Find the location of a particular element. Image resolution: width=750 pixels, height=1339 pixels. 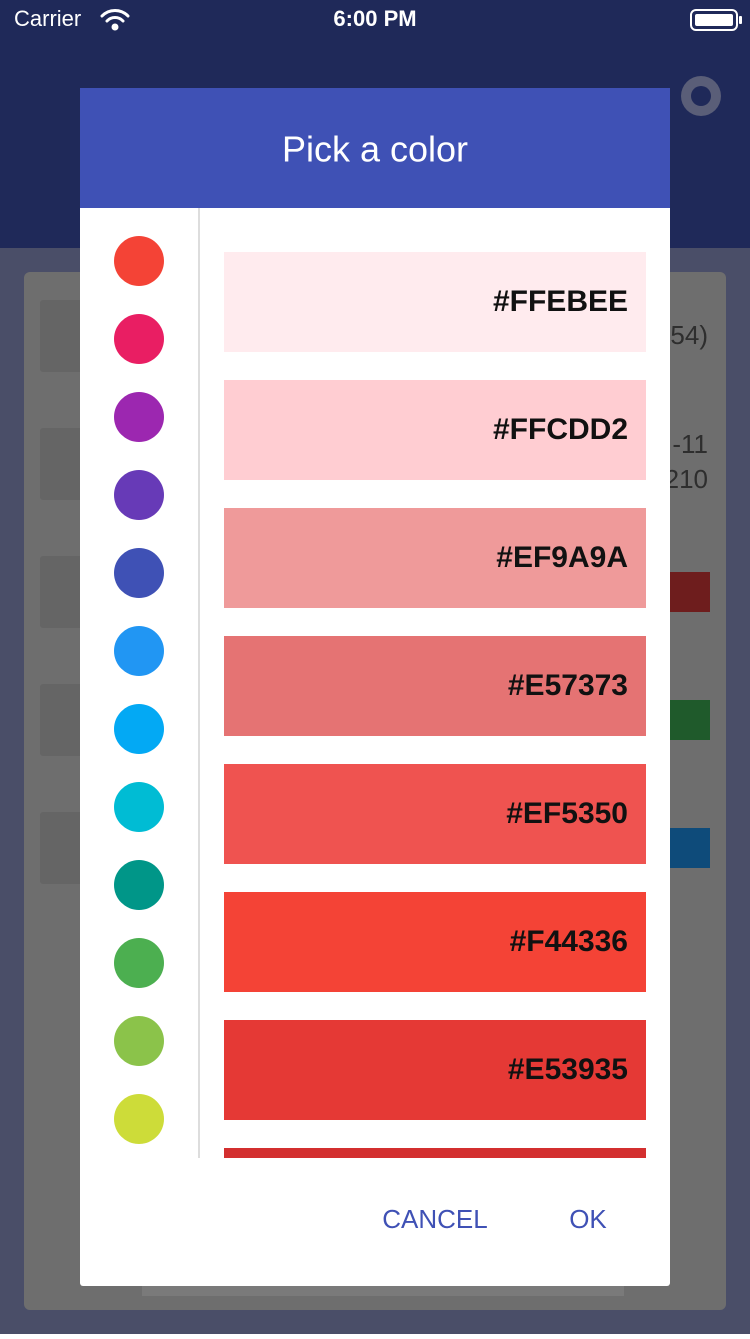

cancel-button: CANCEL is located at coordinates (434, 1219).